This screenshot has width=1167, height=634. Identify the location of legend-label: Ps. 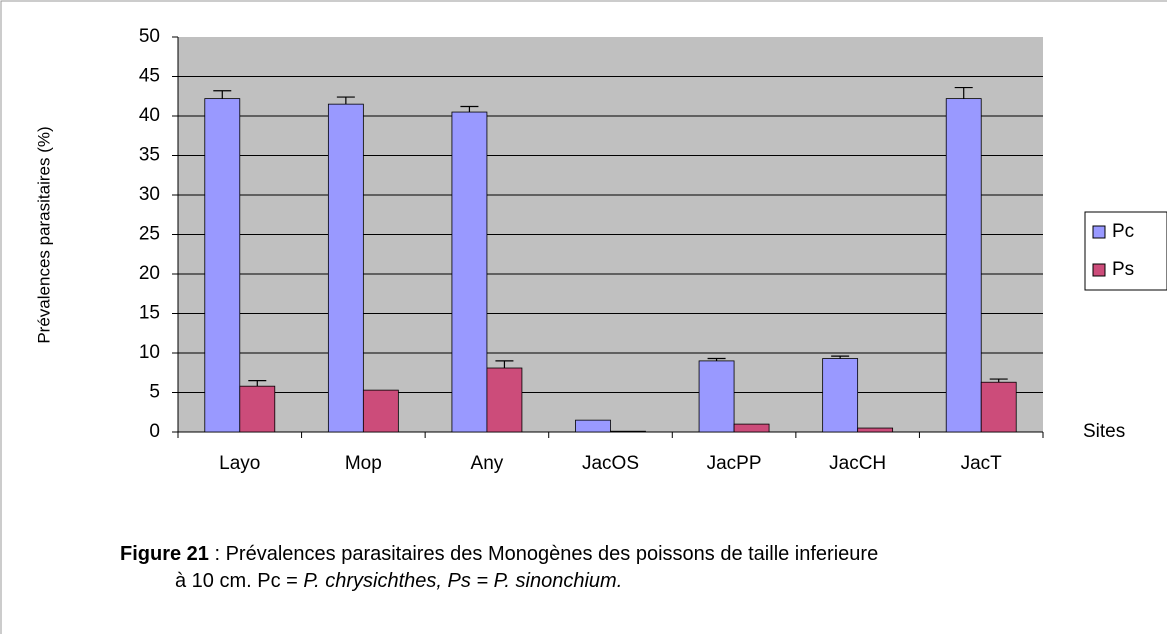
(1123, 269).